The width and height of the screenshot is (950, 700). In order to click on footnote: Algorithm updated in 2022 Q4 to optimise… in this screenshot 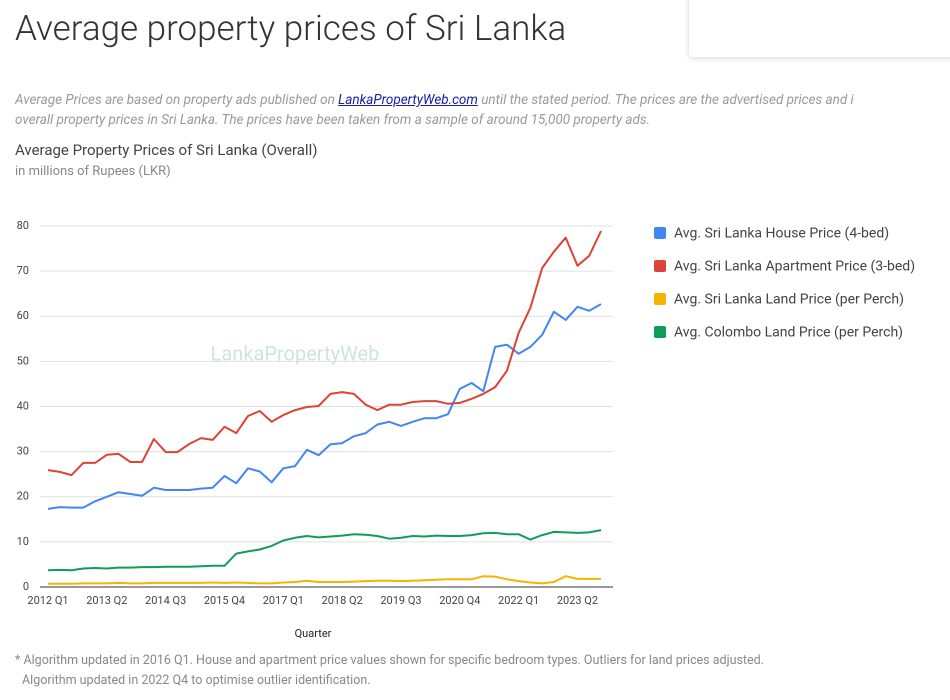, I will do `click(196, 680)`.